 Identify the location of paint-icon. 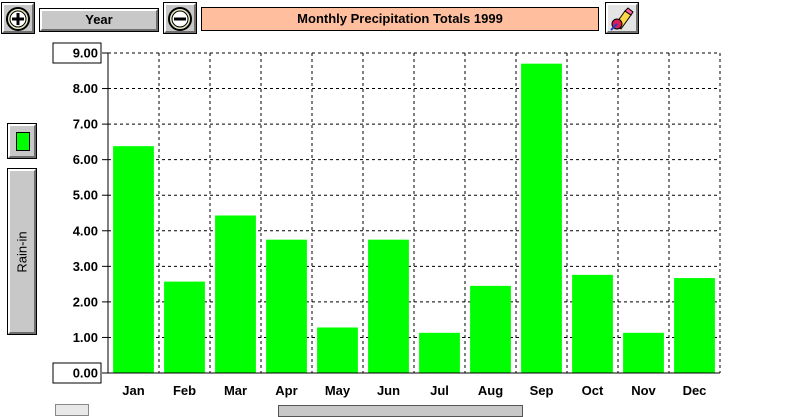
(622, 19).